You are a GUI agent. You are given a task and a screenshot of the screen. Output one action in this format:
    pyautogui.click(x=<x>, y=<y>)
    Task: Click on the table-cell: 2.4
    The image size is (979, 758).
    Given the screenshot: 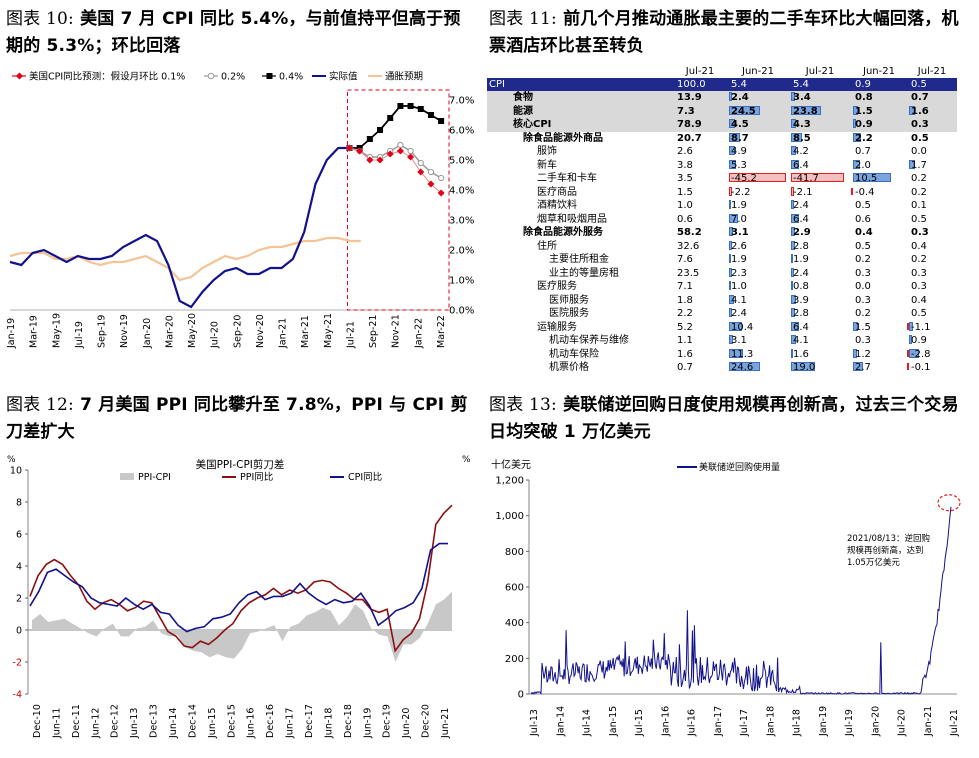 What is the action you would take?
    pyautogui.click(x=758, y=314)
    